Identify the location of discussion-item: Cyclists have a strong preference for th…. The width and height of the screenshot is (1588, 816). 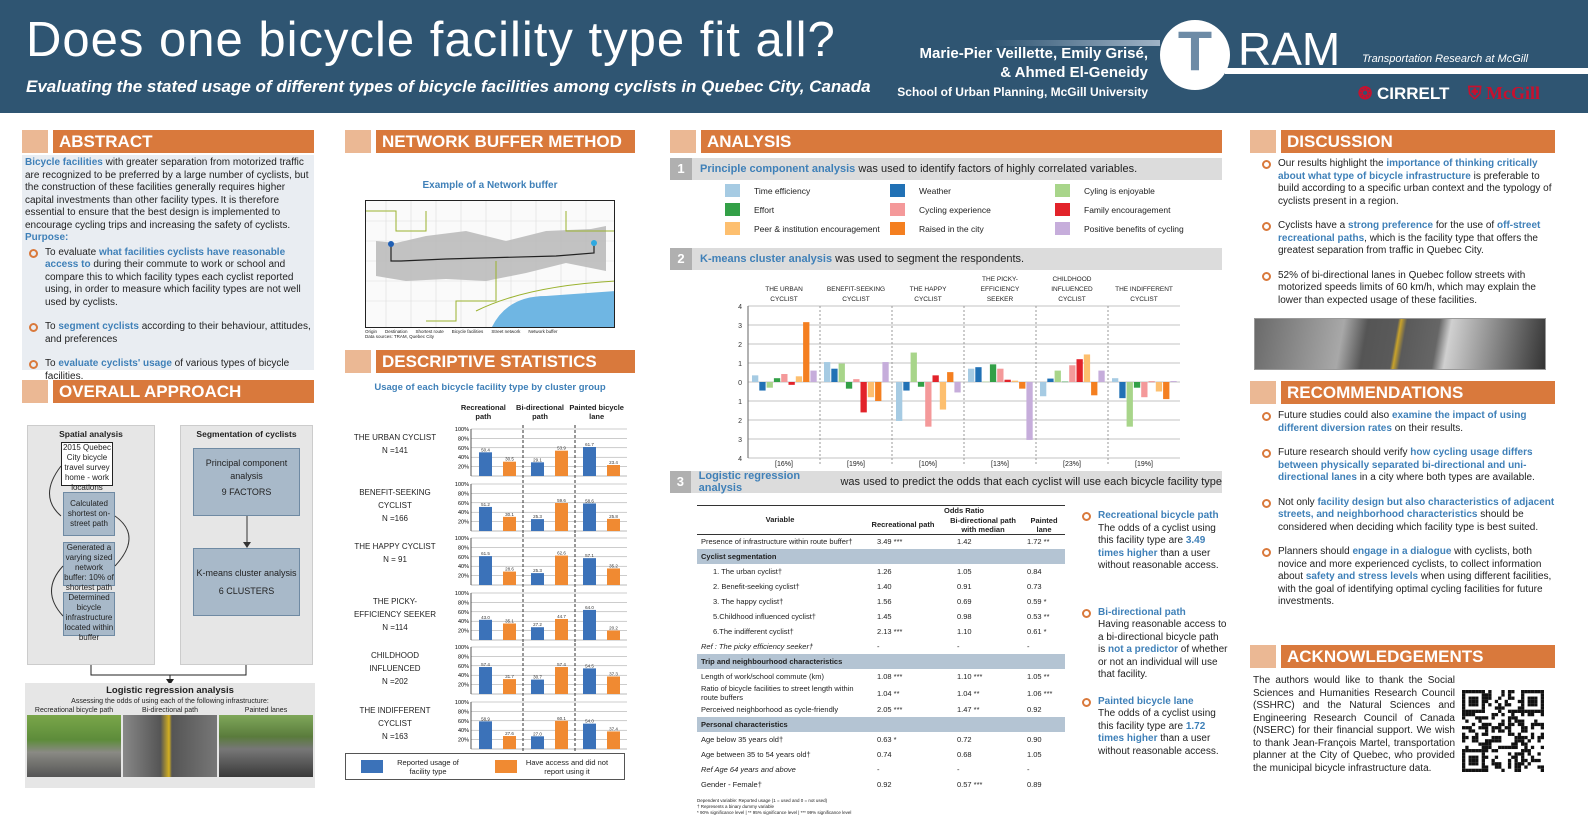
(1408, 239).